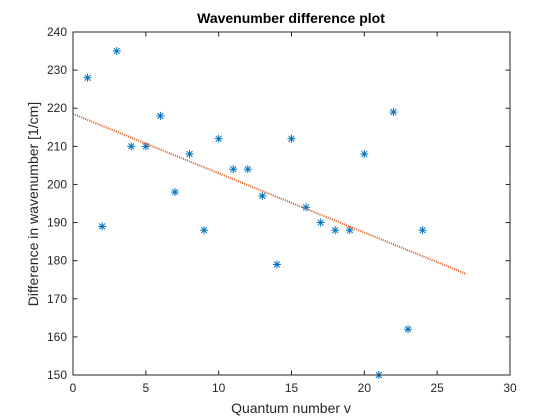 The width and height of the screenshot is (560, 420). I want to click on x-tick-label: 25, so click(437, 388).